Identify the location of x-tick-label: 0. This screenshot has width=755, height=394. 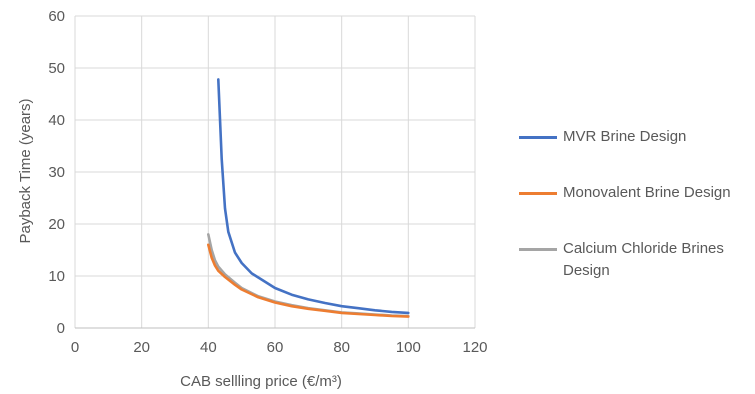
(75, 347).